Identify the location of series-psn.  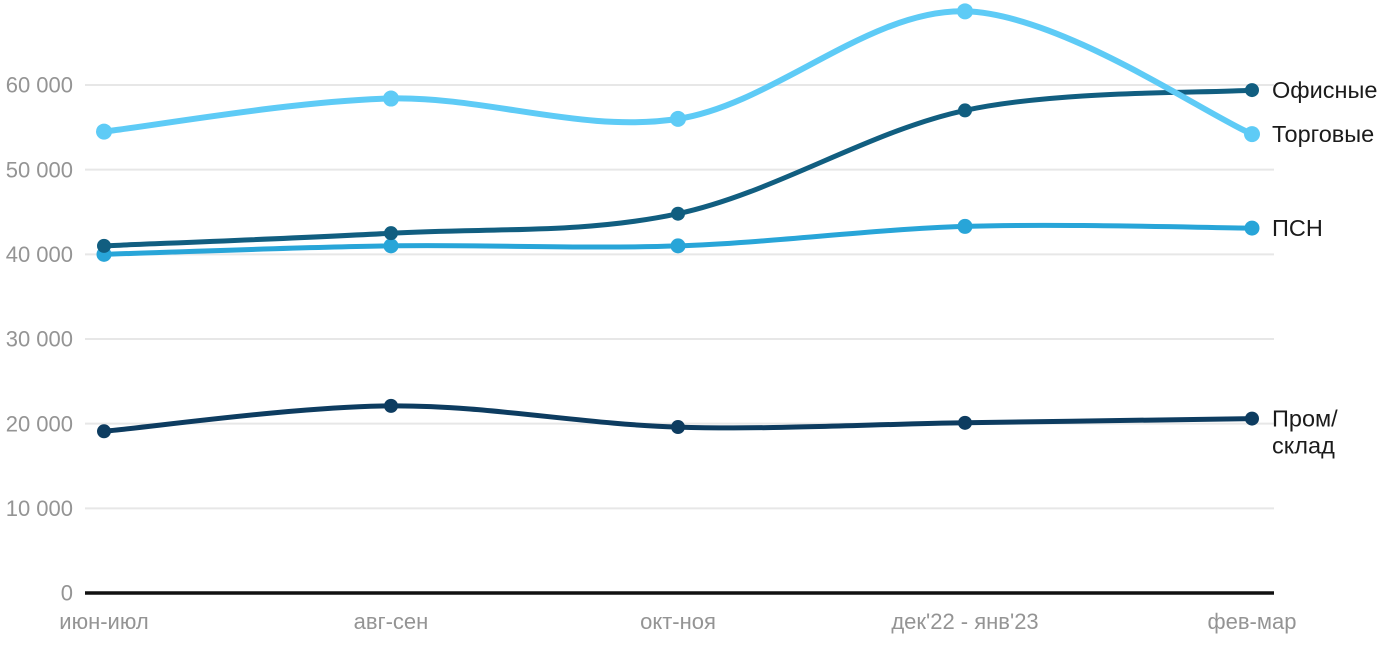
(678, 240).